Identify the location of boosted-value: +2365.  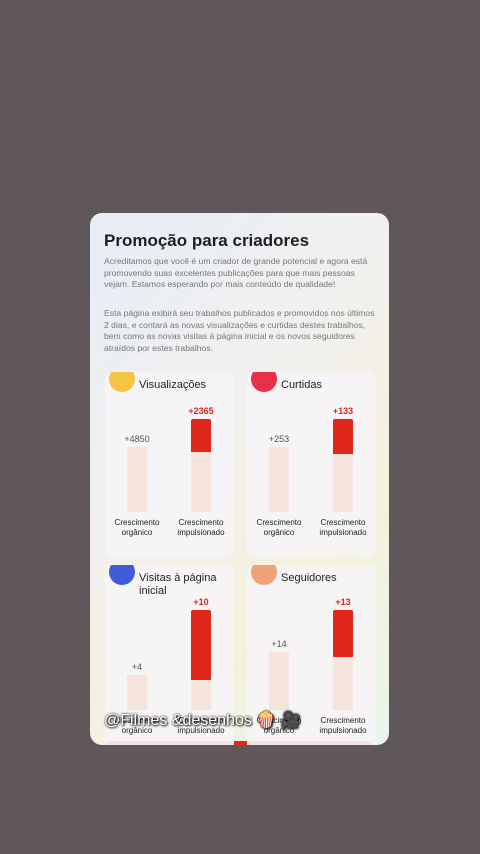
(201, 411).